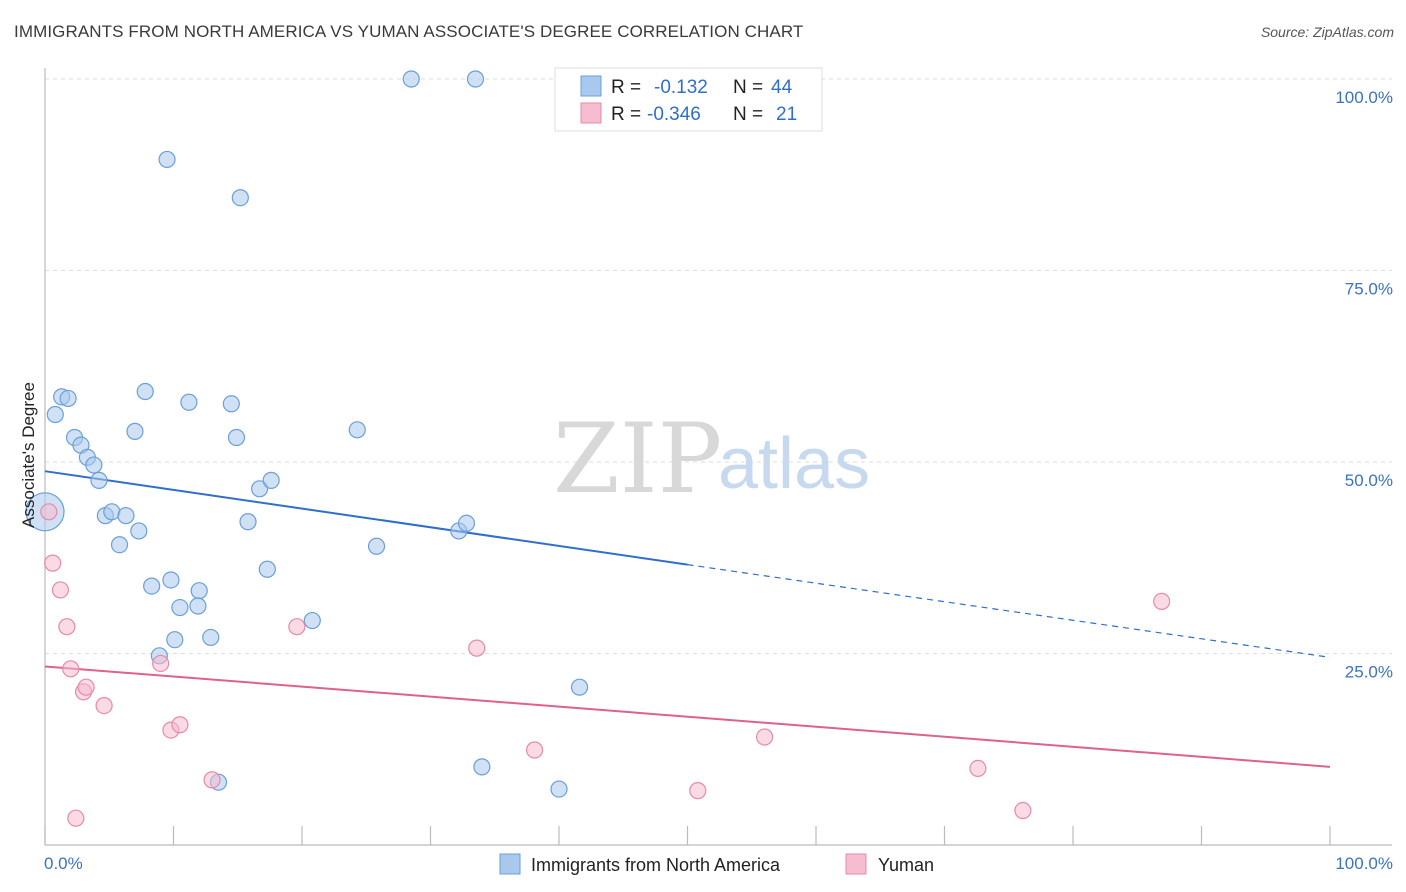  What do you see at coordinates (687, 716) in the screenshot?
I see `trend-line-pink` at bounding box center [687, 716].